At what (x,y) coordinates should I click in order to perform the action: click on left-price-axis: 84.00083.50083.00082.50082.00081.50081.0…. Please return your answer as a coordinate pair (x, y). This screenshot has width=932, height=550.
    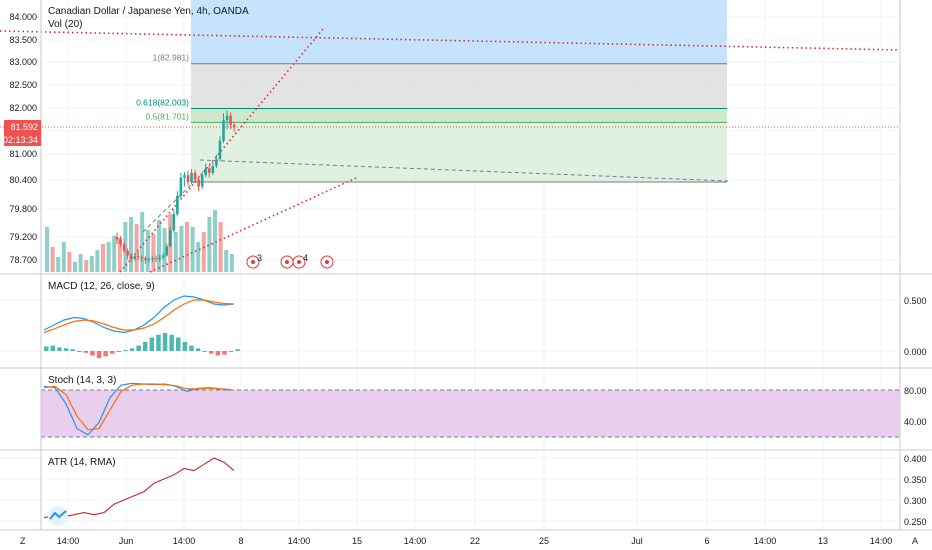
    Looking at the image, I should click on (22, 265).